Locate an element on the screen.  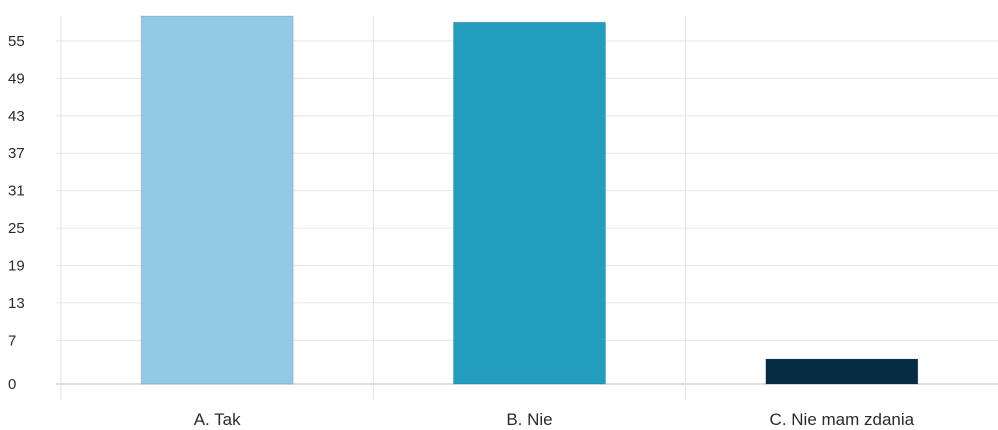
y-tick-label: 19 is located at coordinates (16, 265).